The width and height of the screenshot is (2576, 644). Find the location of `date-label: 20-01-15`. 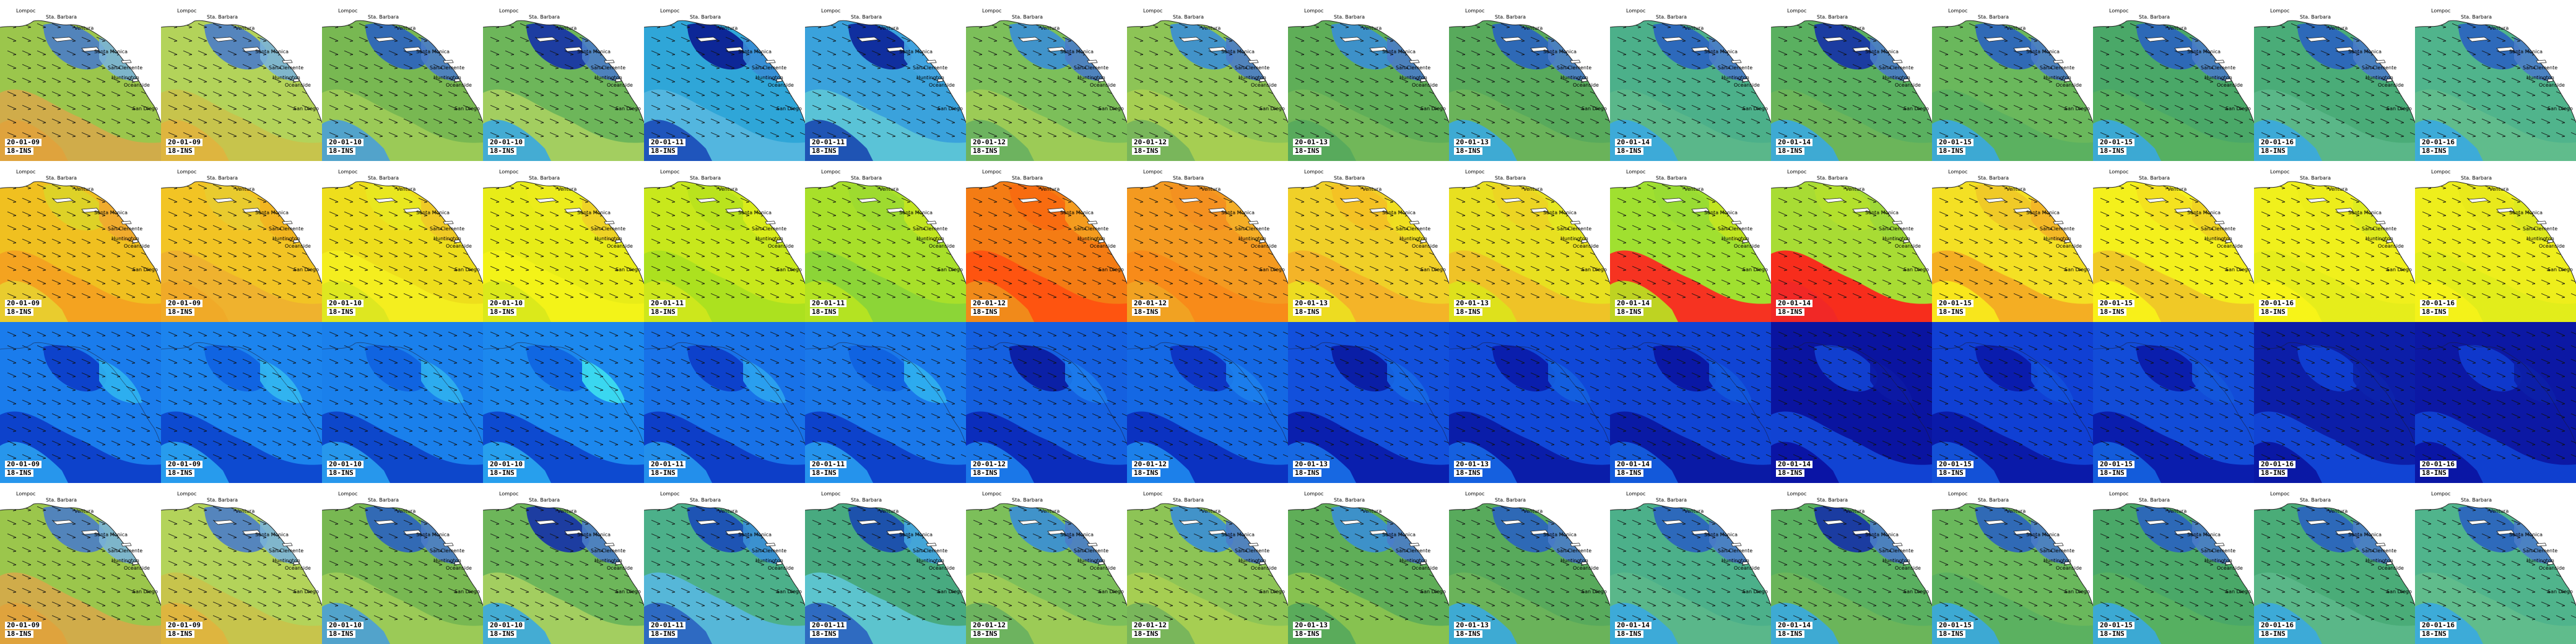

date-label: 20-01-15 is located at coordinates (2116, 625).